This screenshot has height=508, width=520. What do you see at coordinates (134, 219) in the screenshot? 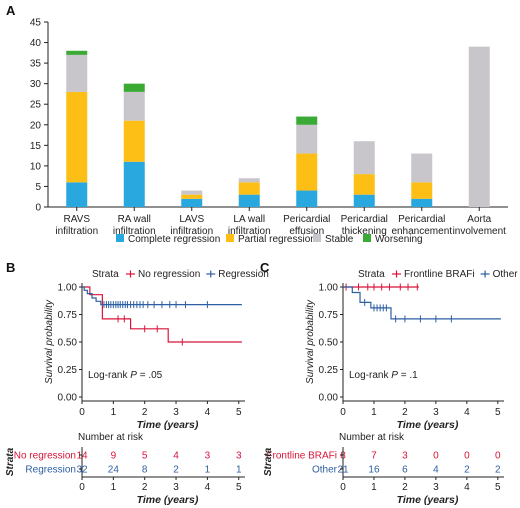
I see `x-tick-label: RA wall` at bounding box center [134, 219].